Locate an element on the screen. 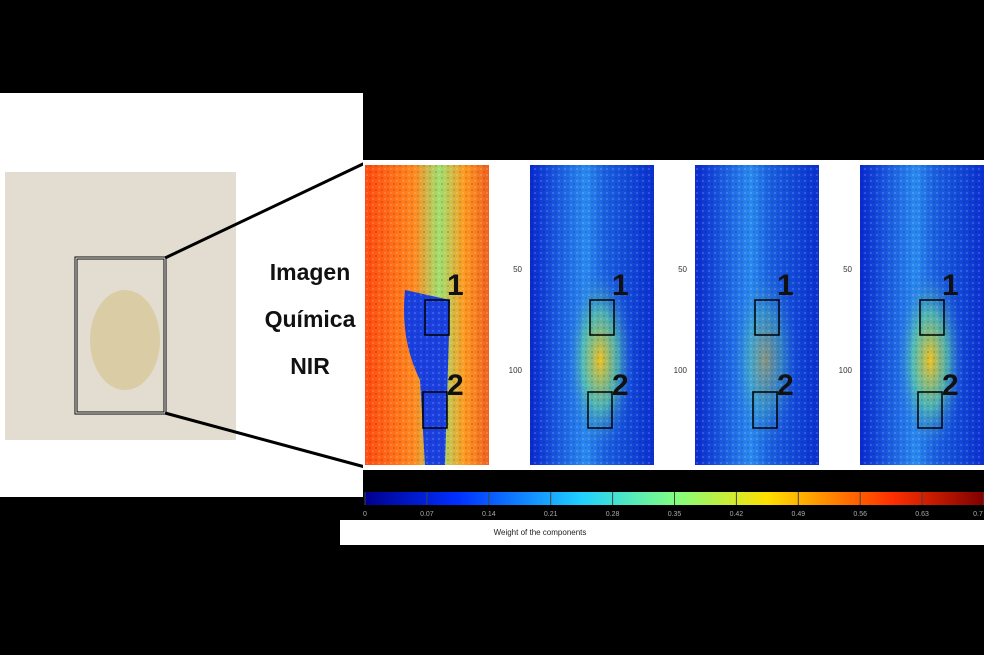 The image size is (984, 655). colorbar-tick-label: 0.35 is located at coordinates (675, 514).